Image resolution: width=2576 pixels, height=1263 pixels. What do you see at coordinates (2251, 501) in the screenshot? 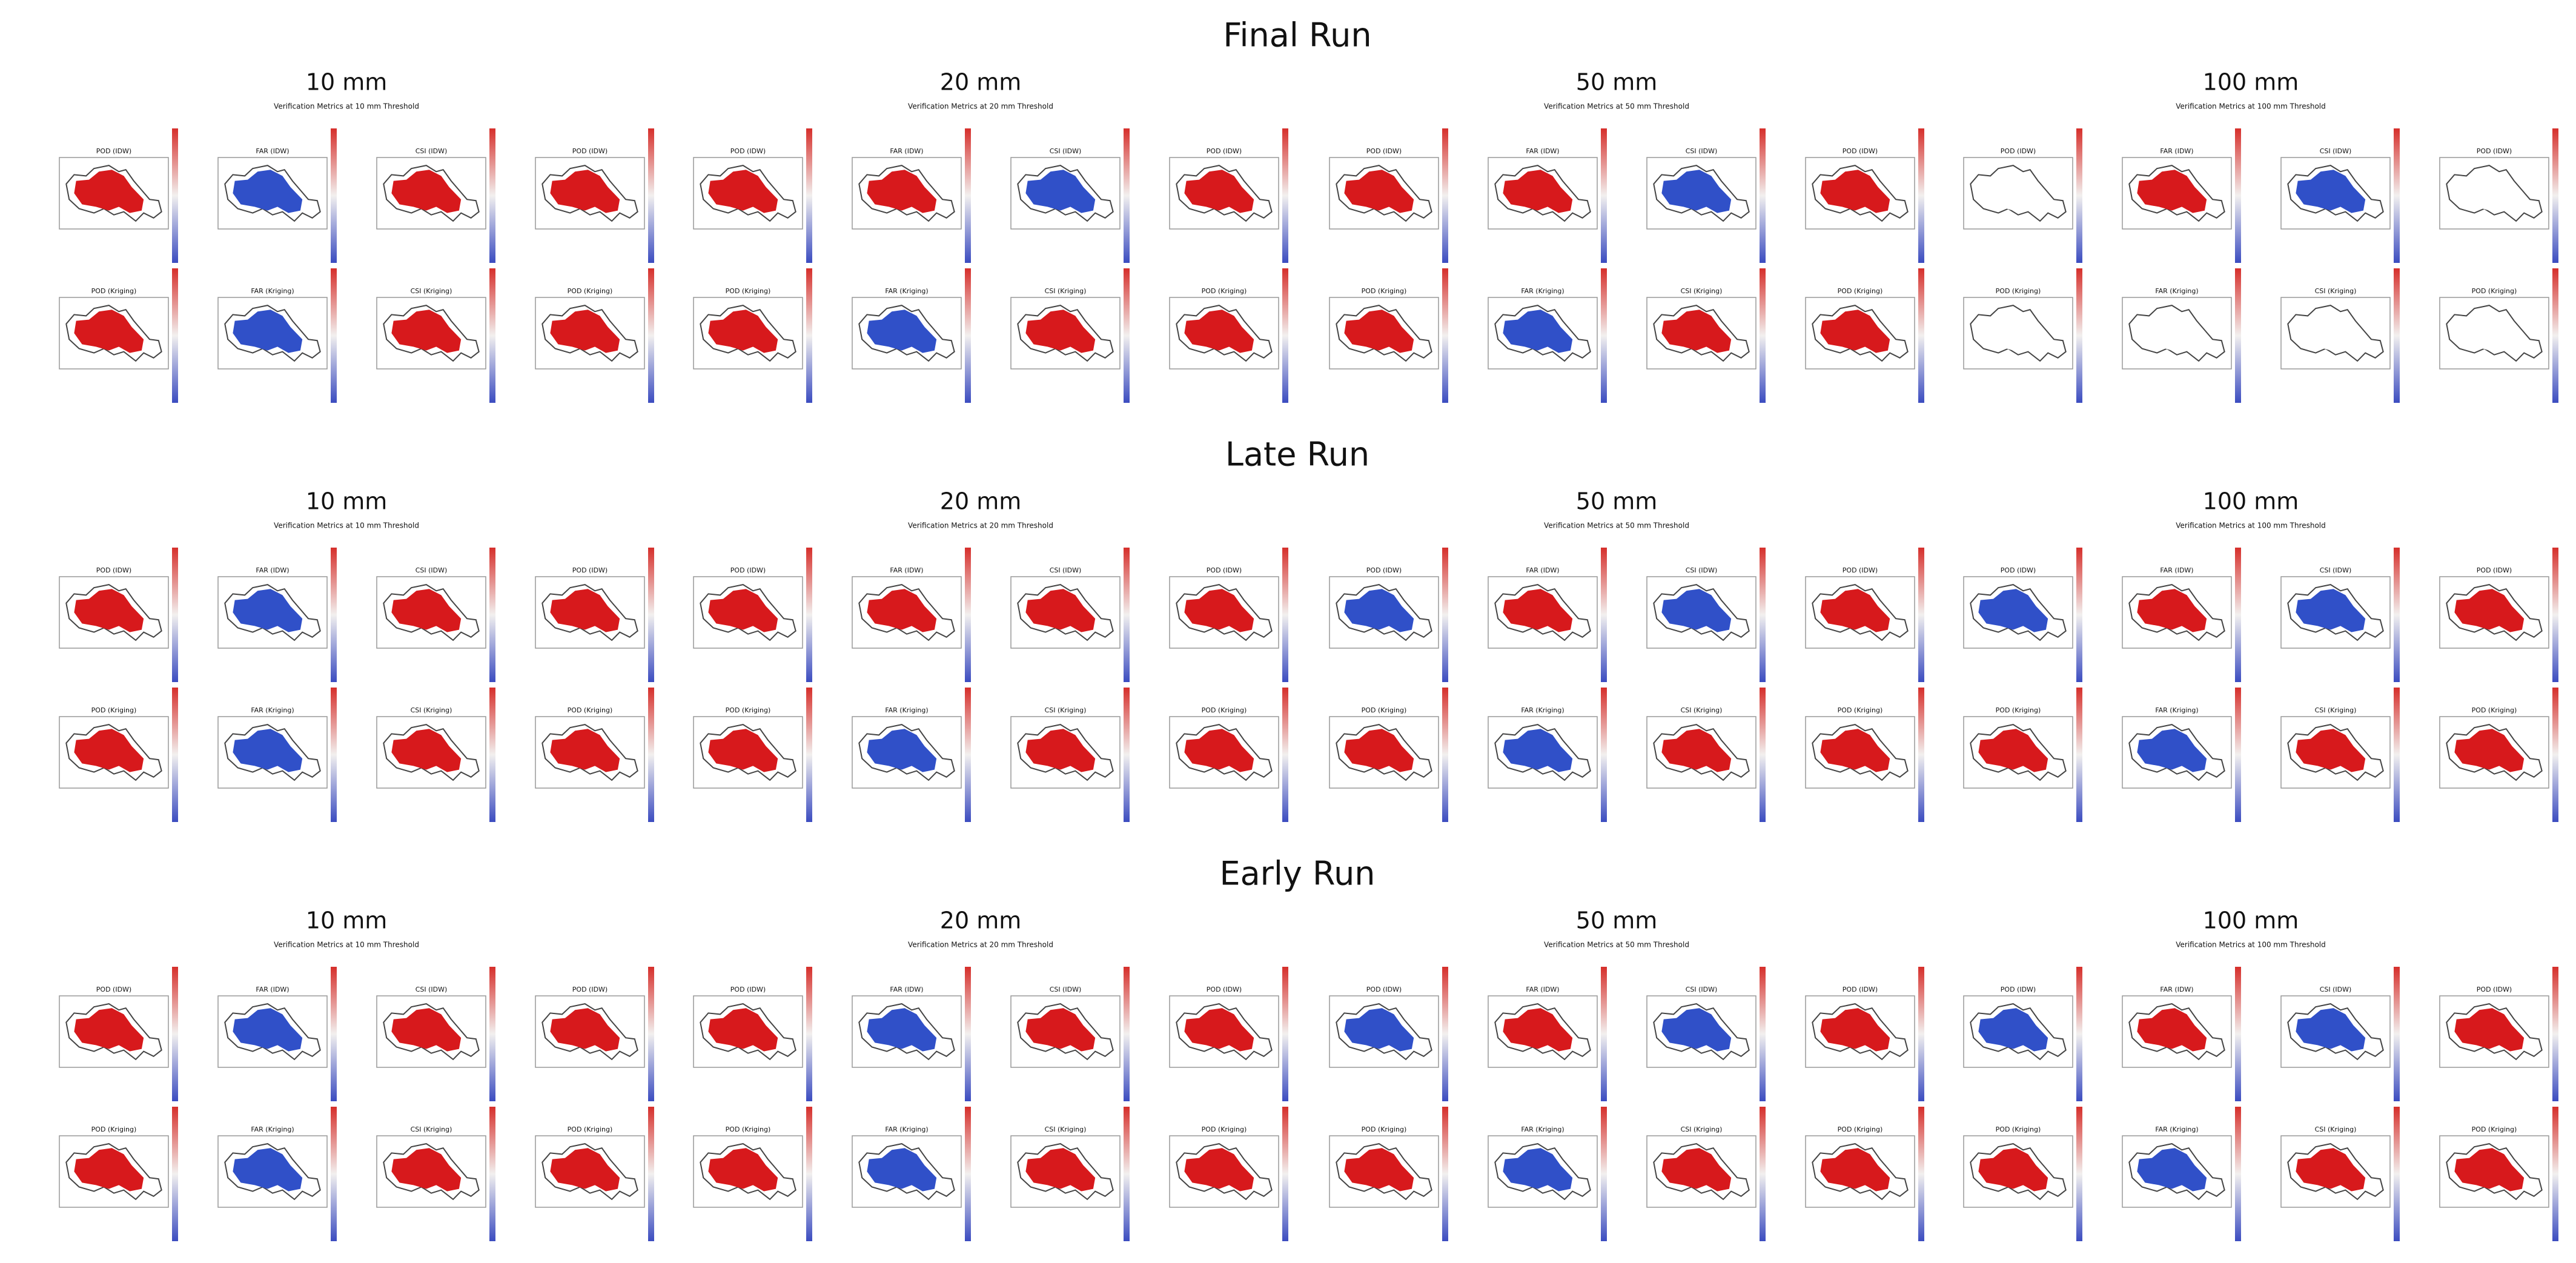
I see `threshold-title: 100 mm` at bounding box center [2251, 501].